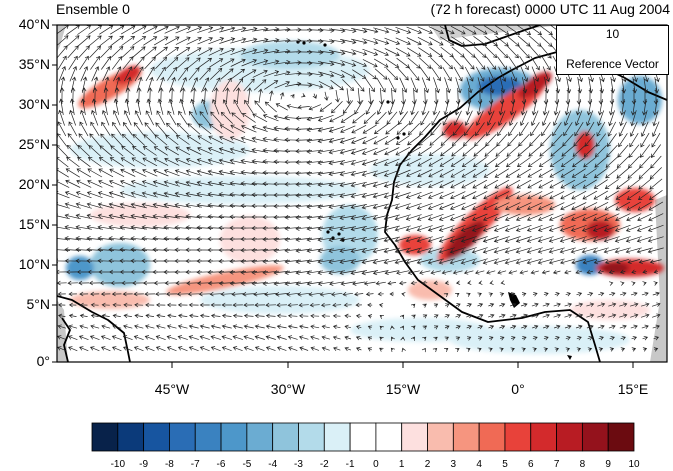 This screenshot has height=471, width=673. What do you see at coordinates (34, 224) in the screenshot?
I see `lat-label-15n: 15°N` at bounding box center [34, 224].